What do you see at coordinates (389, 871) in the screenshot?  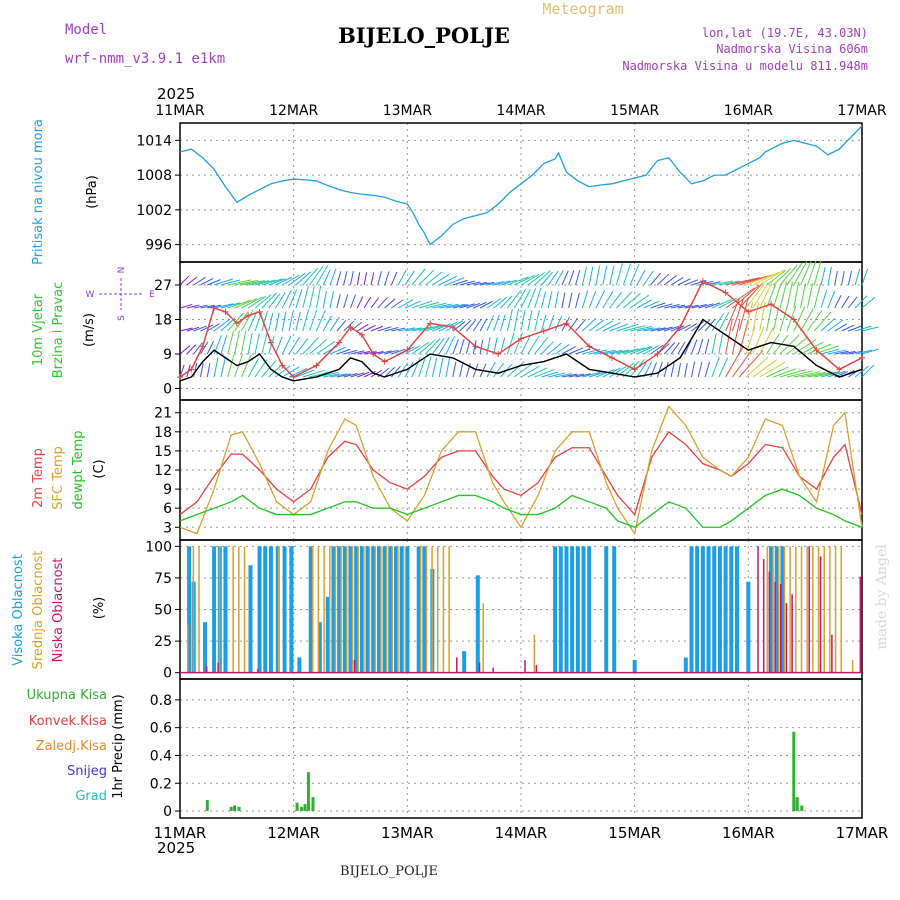 I see `footer-title: BIJELO_POLJE` at bounding box center [389, 871].